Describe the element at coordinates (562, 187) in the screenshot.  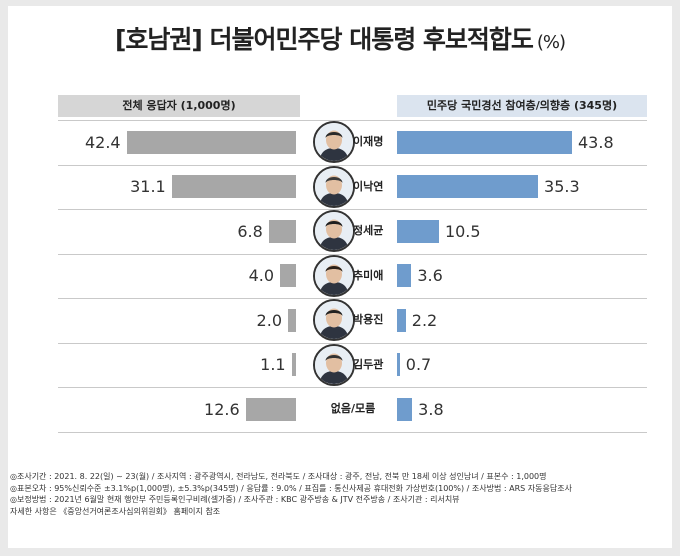
I see `value-label-right: 35.3` at that location.